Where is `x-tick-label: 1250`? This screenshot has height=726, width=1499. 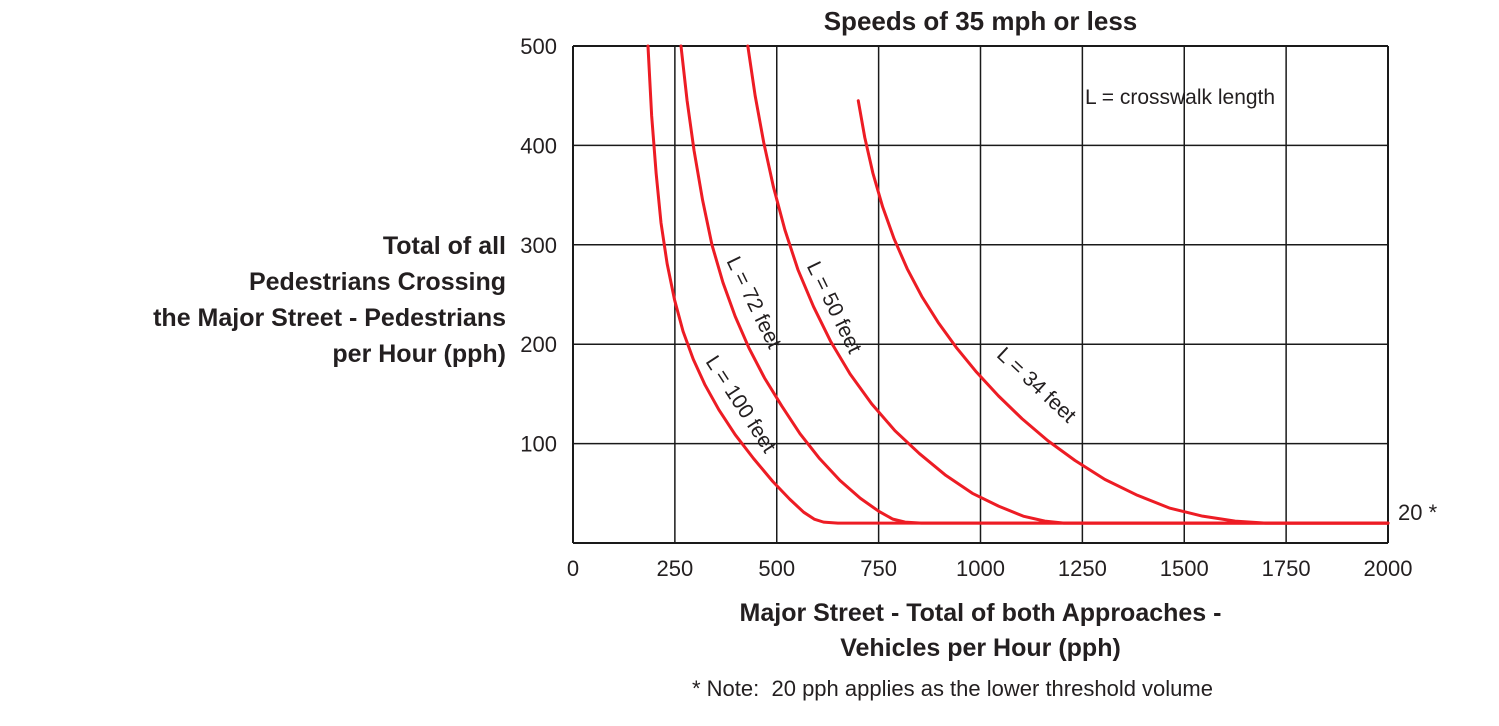 x-tick-label: 1250 is located at coordinates (1082, 568).